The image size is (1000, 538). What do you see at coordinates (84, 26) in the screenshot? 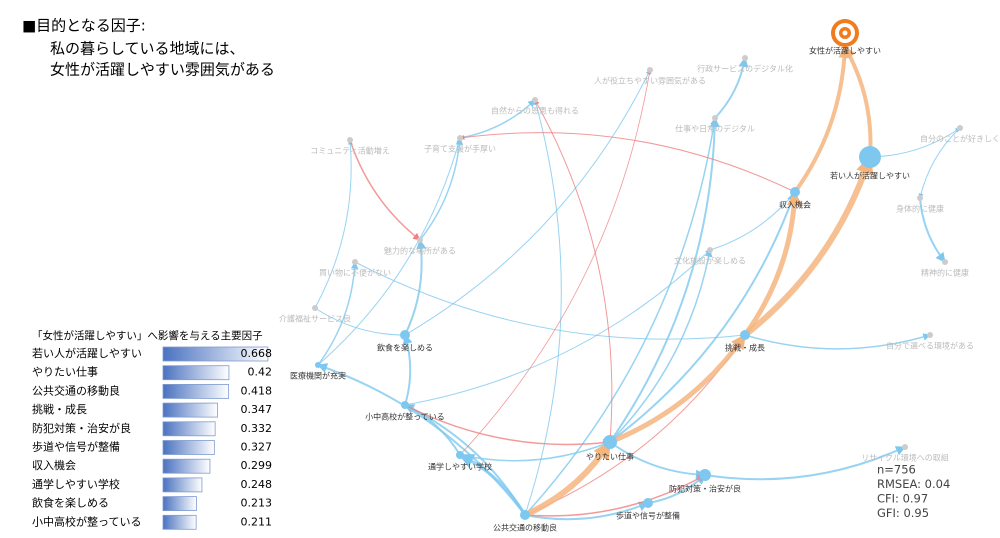
I see `header-title: ■目的となる因子:` at bounding box center [84, 26].